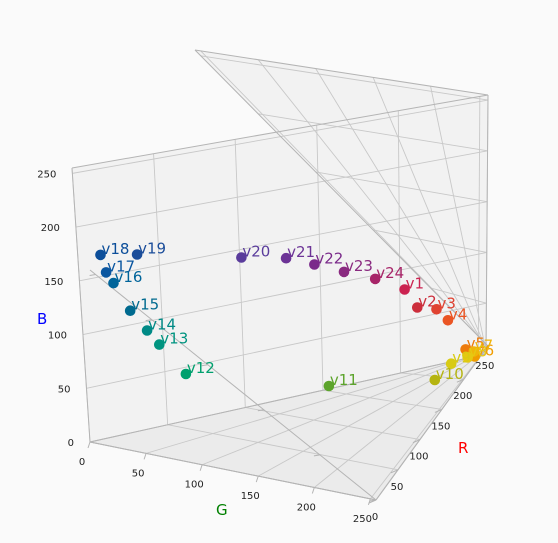  What do you see at coordinates (250, 496) in the screenshot?
I see `g-tick-label: 150` at bounding box center [250, 496].